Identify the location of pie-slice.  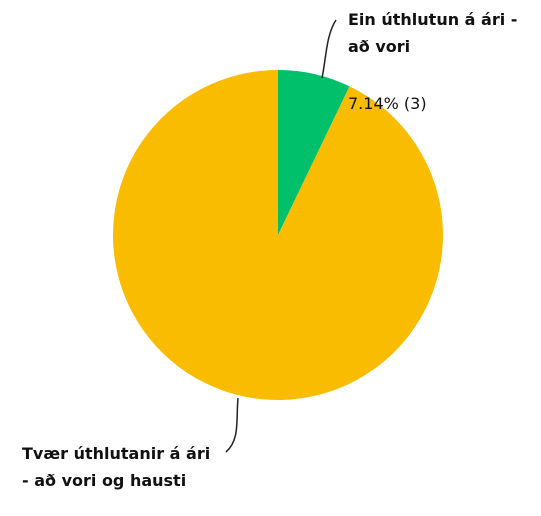
(314, 152).